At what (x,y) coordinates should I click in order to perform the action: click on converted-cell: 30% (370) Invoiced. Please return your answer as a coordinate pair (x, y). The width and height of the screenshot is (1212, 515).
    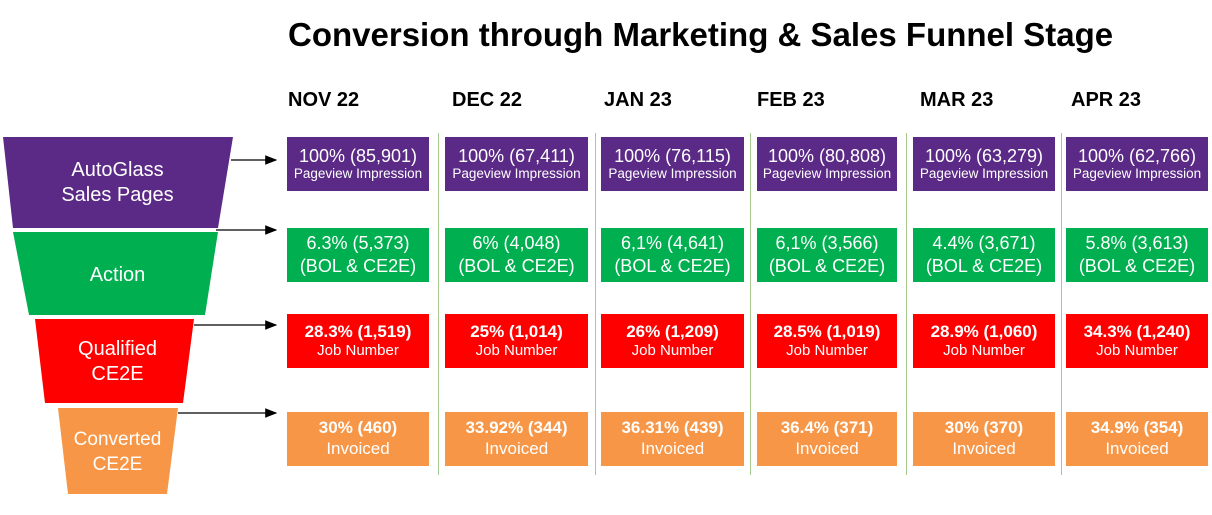
    Looking at the image, I should click on (984, 439).